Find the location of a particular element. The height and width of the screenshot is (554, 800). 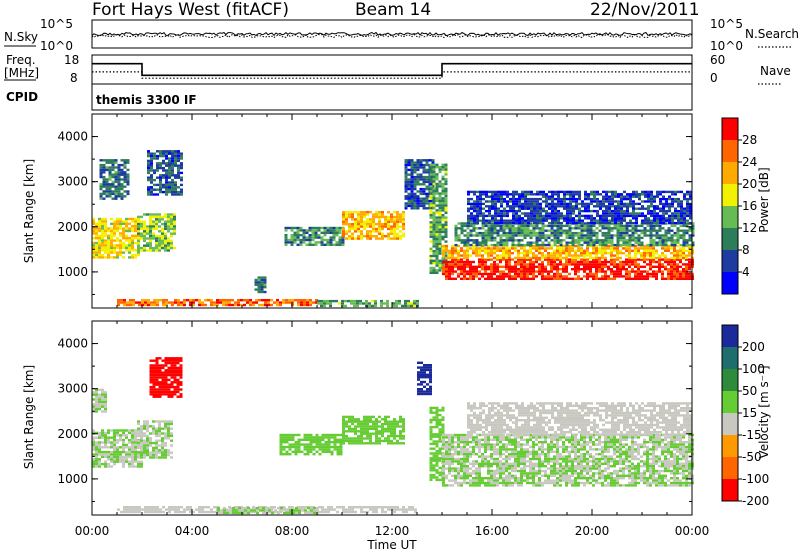

velocity-colorbar-tick-1: 100 is located at coordinates (753, 369).